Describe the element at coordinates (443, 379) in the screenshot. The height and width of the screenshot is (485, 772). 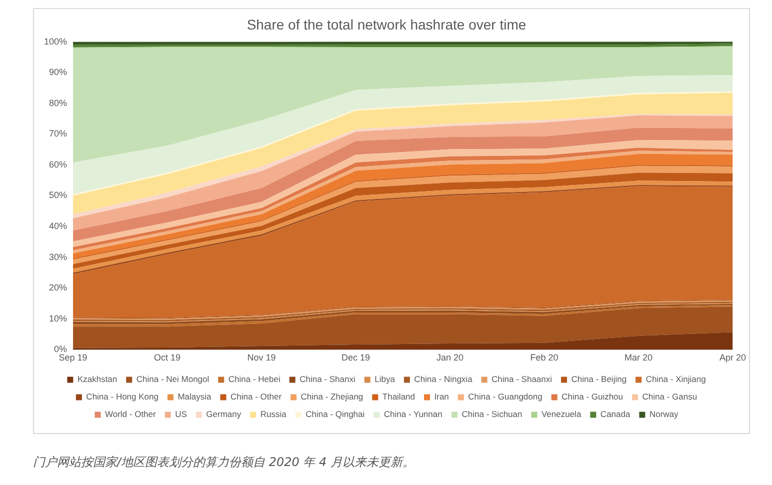
I see `legend-label: China - Ningxia` at that location.